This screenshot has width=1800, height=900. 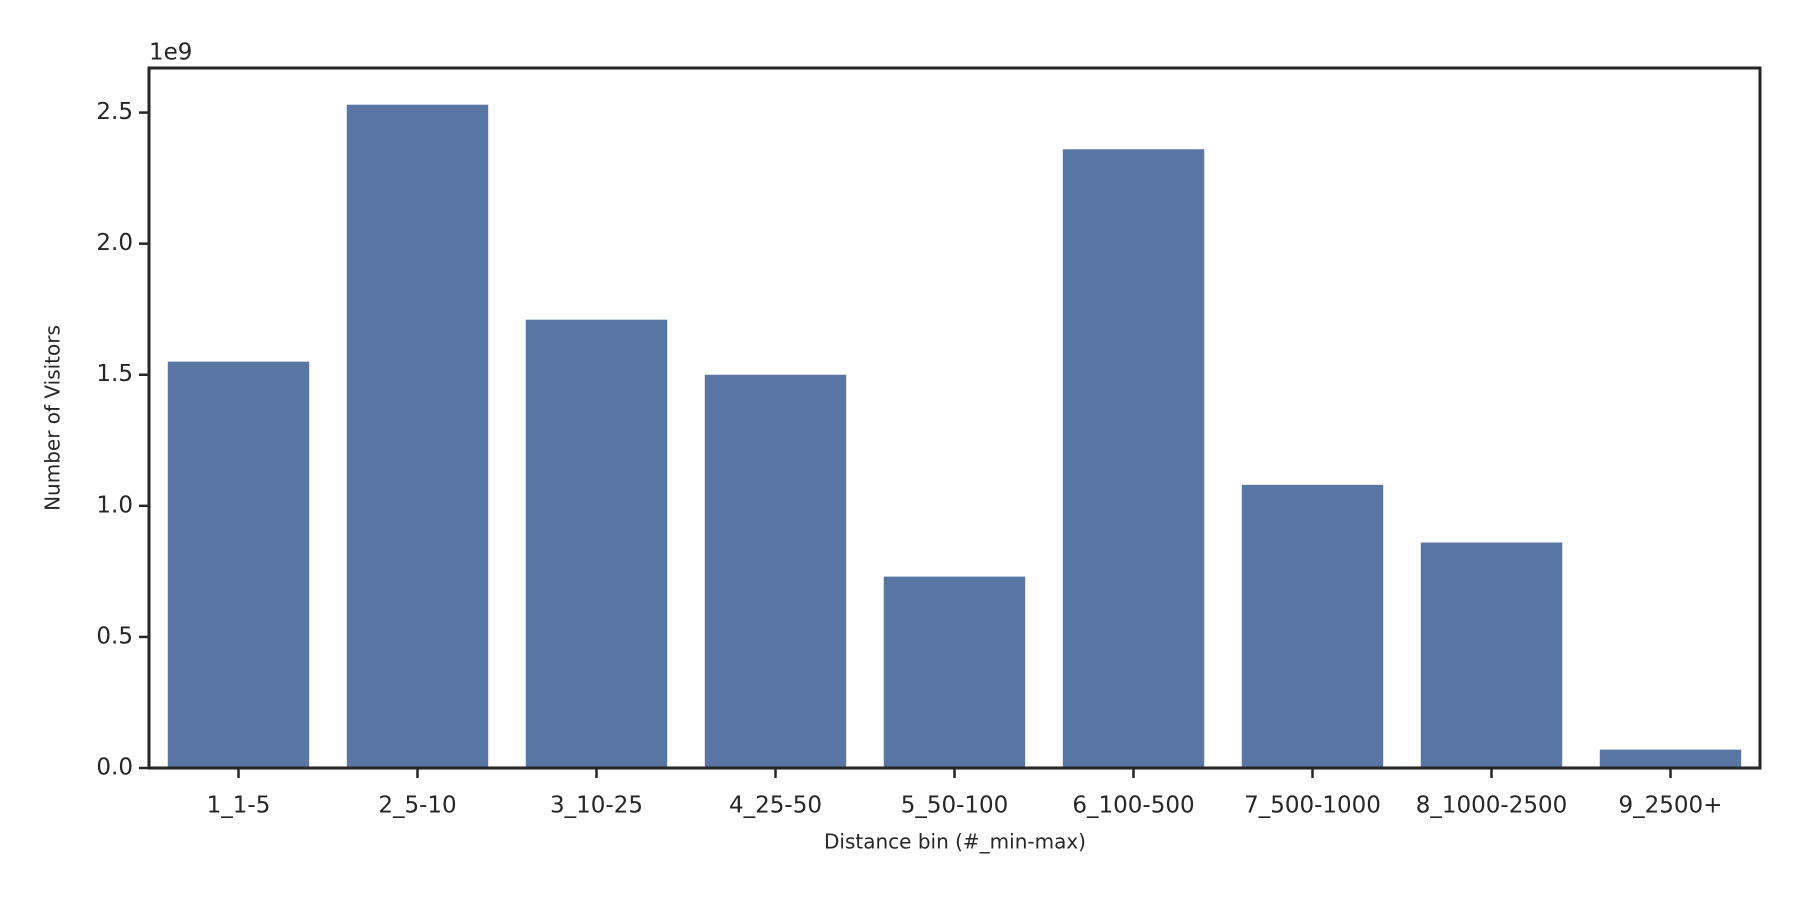 What do you see at coordinates (114, 112) in the screenshot?
I see `y-tick-label: 2.5` at bounding box center [114, 112].